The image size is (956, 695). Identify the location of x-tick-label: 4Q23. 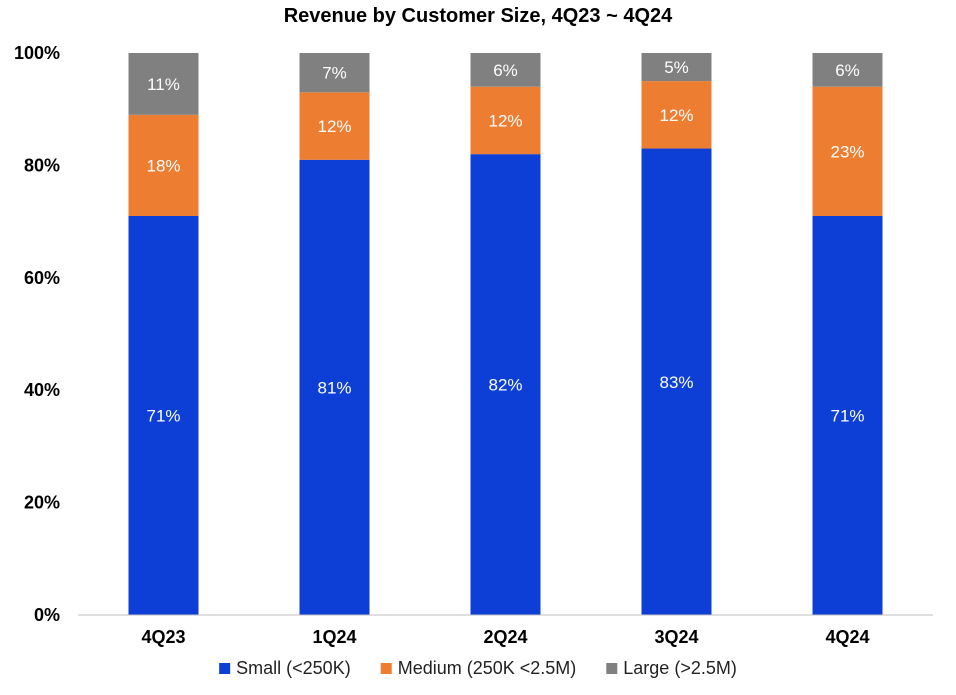
(163, 637).